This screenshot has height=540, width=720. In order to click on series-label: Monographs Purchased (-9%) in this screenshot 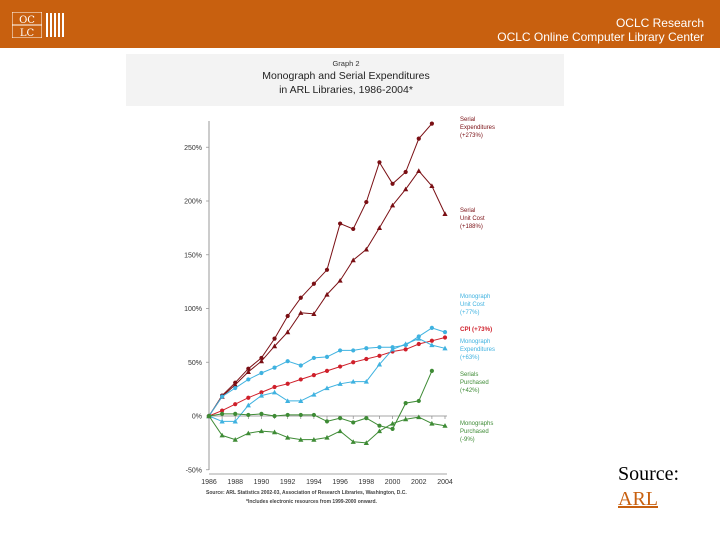, I will do `click(476, 432)`.